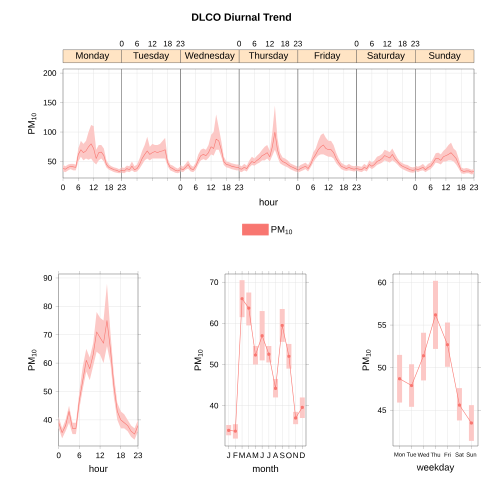 Image resolution: width=483 pixels, height=494 pixels. I want to click on y-tick-label: 150, so click(50, 103).